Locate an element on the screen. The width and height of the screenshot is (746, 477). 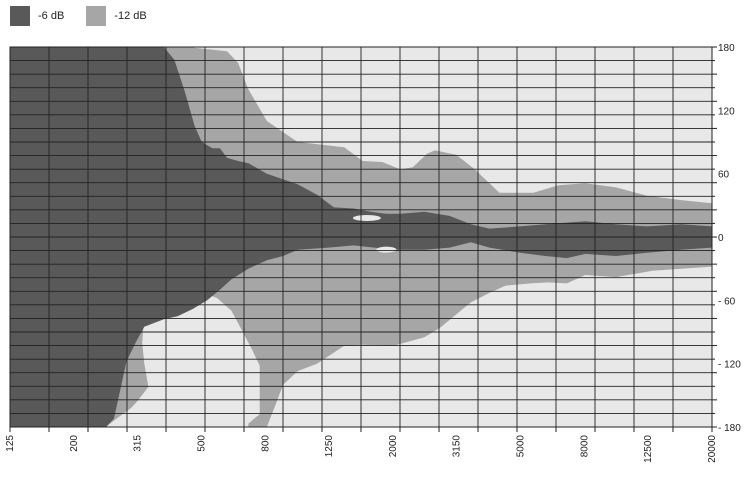
x-tick-label: 1250 is located at coordinates (329, 446).